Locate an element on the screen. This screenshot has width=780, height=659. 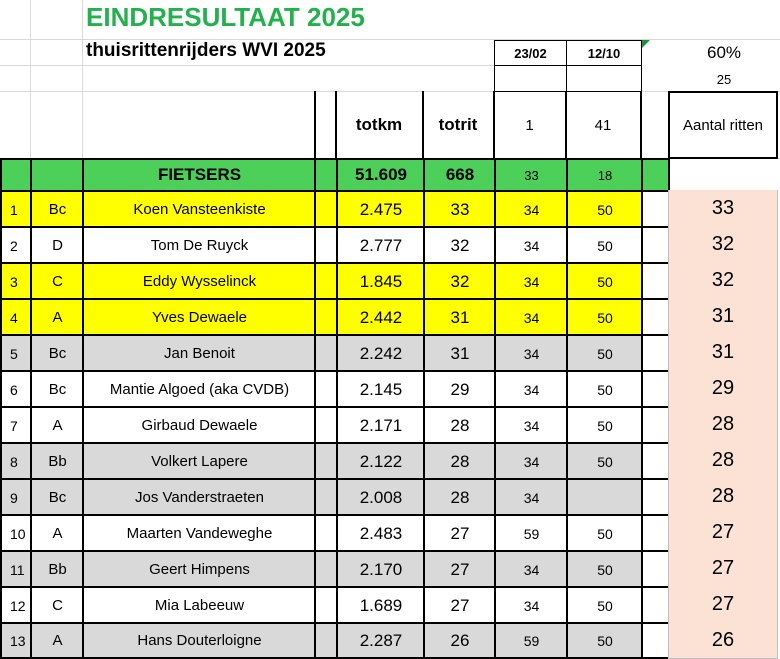
rider-name-cell: Hans Douterloigne is located at coordinates (198, 640).